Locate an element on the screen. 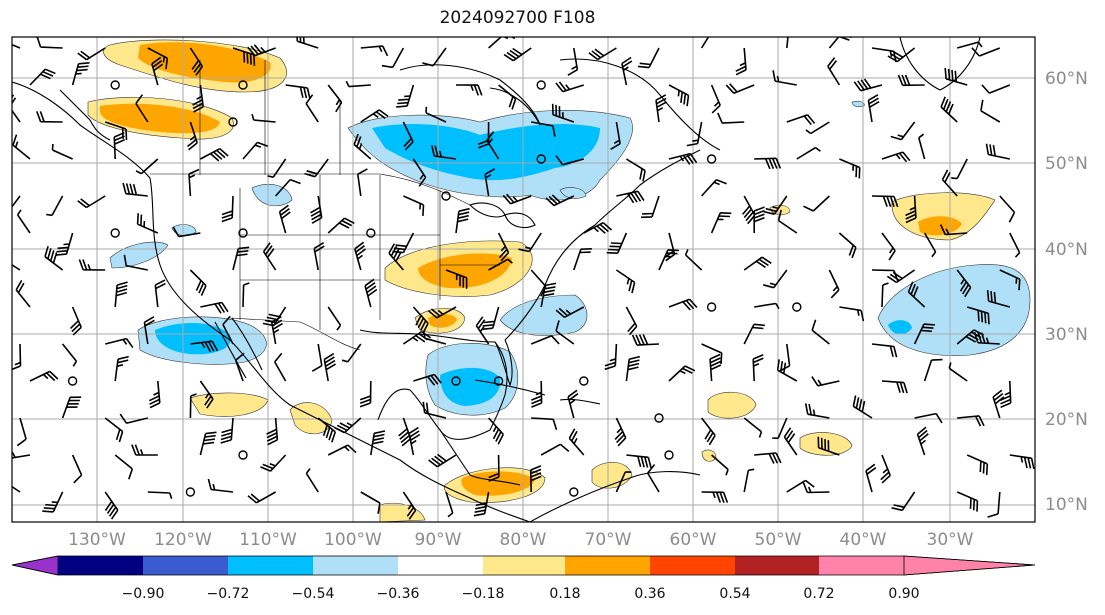 The image size is (1105, 615). anomaly-strong-negative-area is located at coordinates (900, 327).